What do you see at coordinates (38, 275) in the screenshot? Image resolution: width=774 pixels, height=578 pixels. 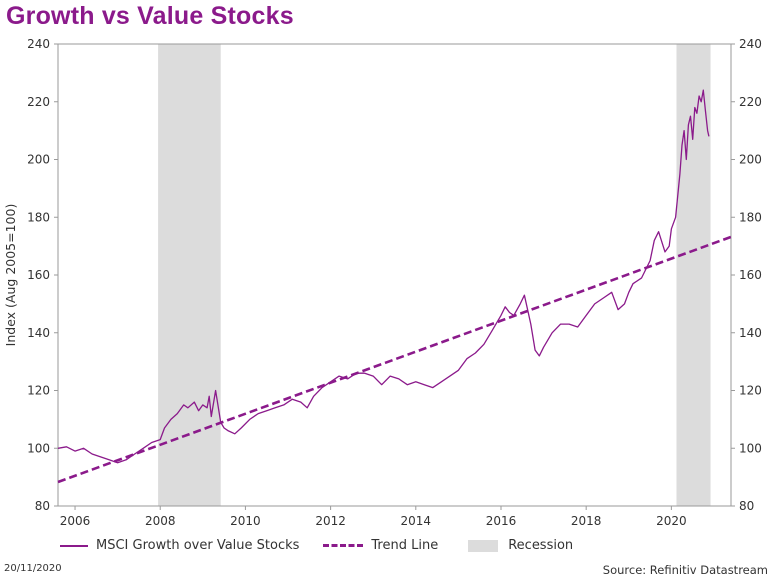 I see `y-tick-label-left: 160` at bounding box center [38, 275].